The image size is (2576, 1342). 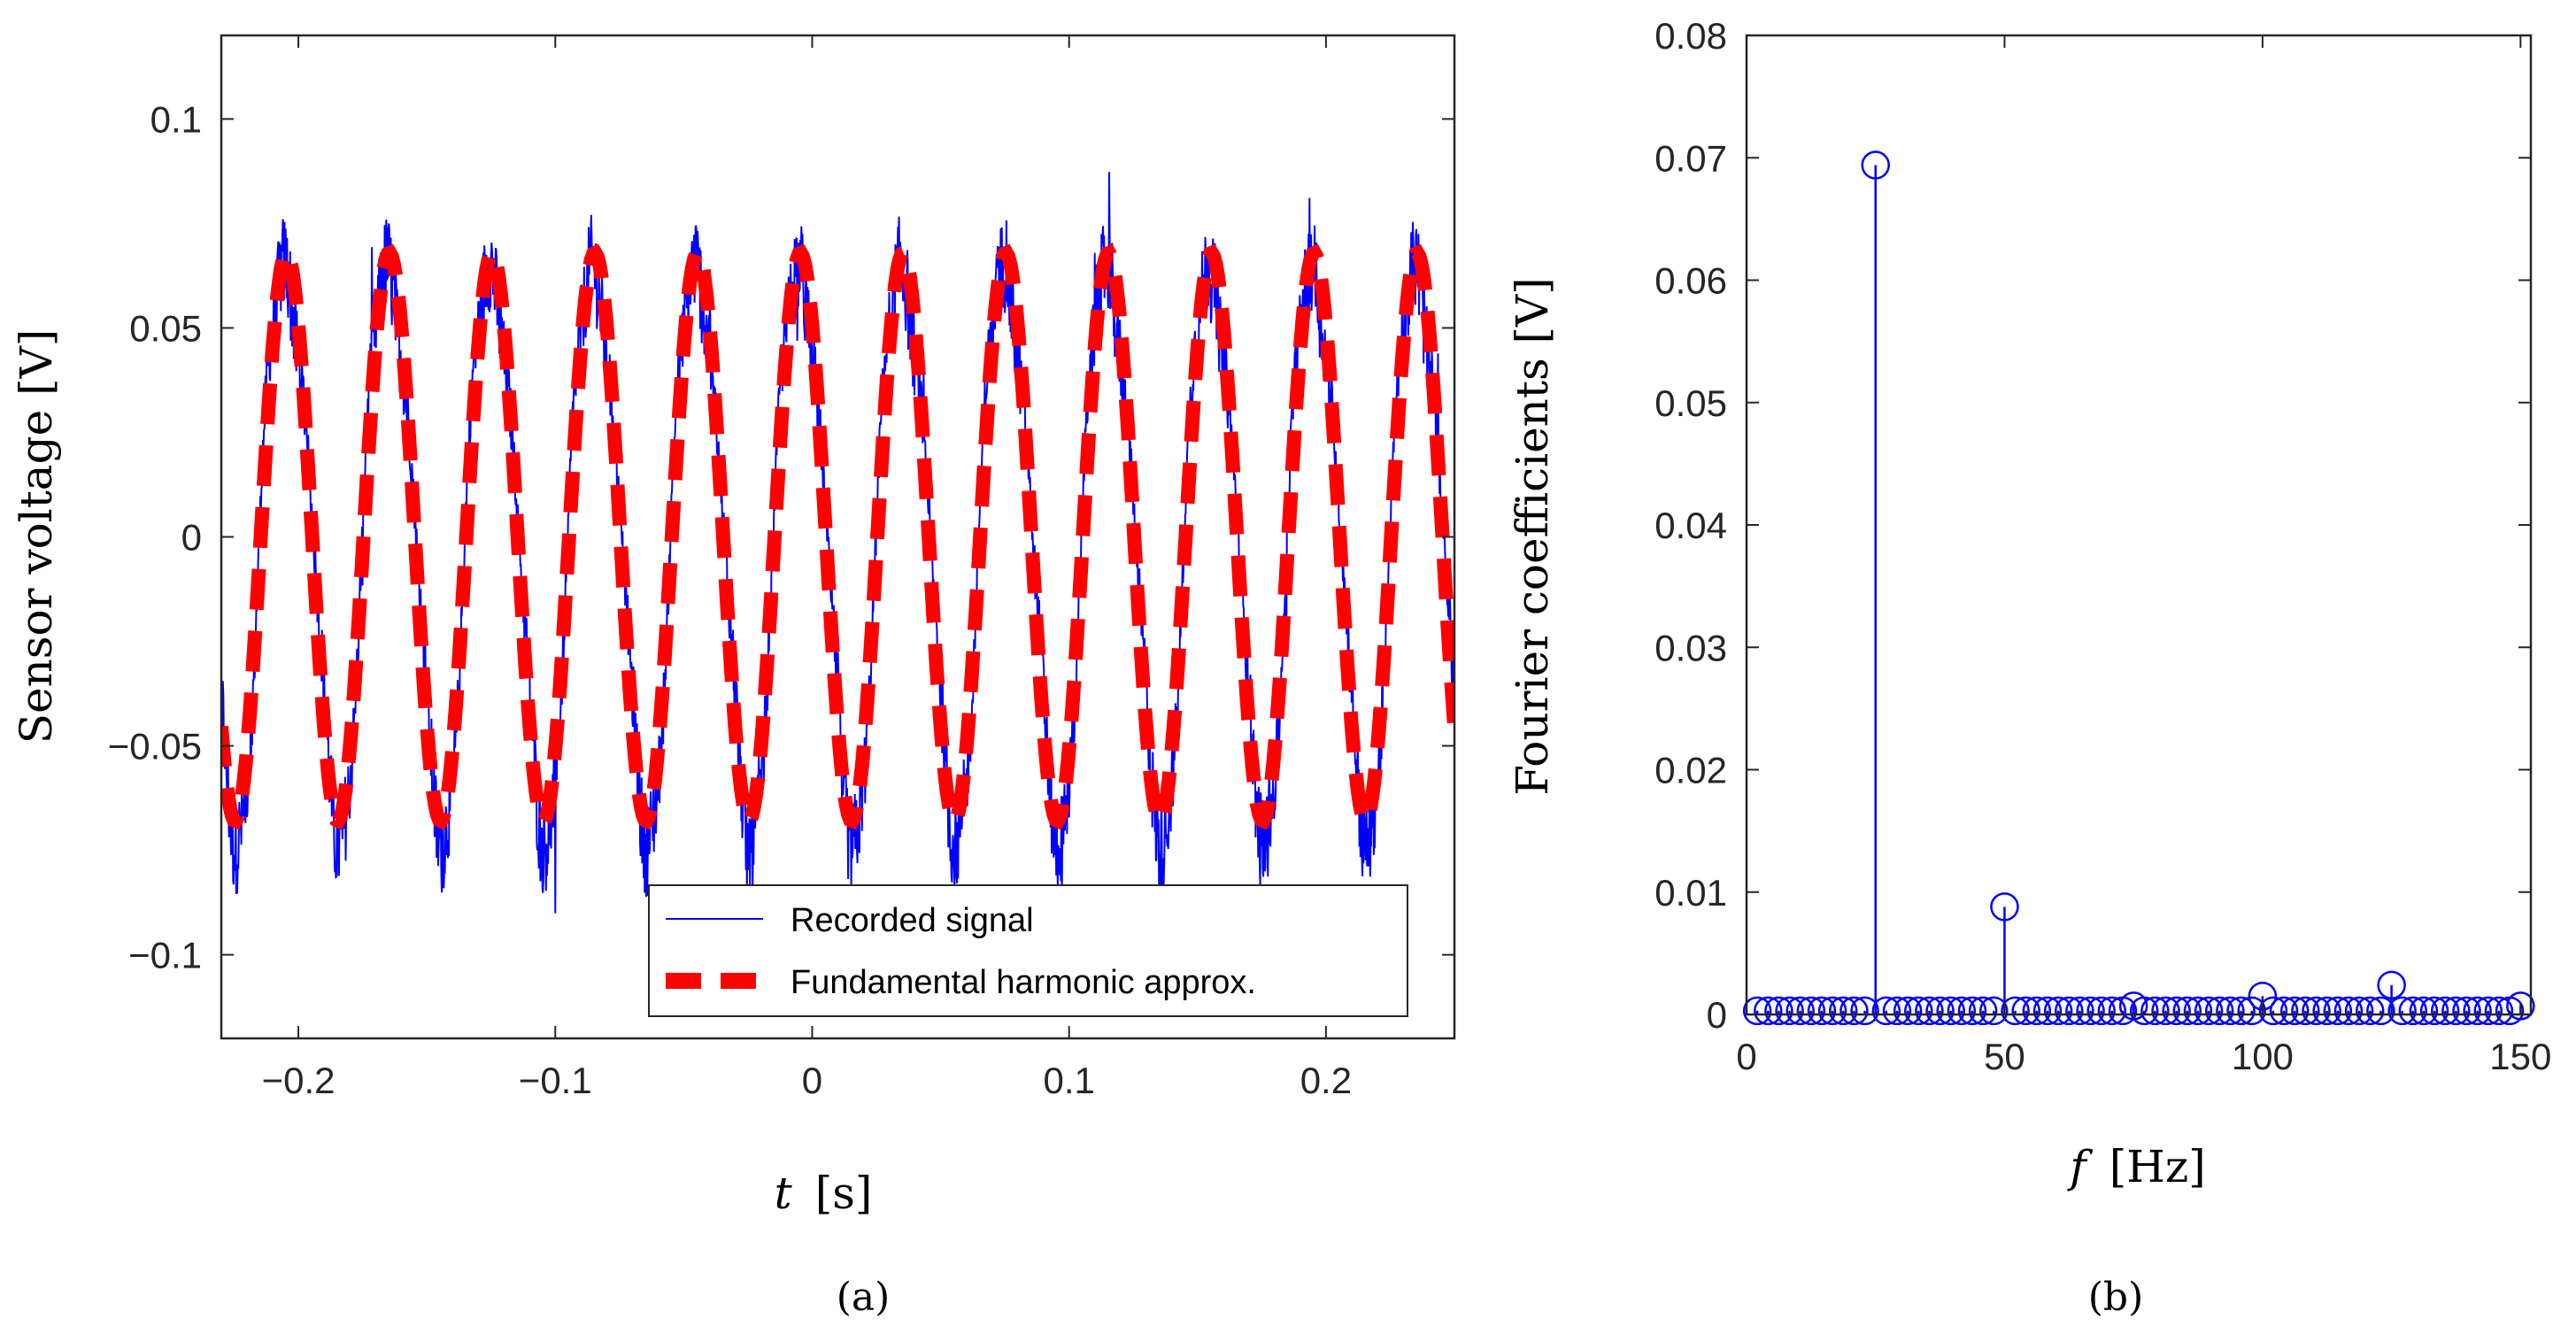 What do you see at coordinates (1690, 647) in the screenshot?
I see `panel-b-y-tick-label: 0.03` at bounding box center [1690, 647].